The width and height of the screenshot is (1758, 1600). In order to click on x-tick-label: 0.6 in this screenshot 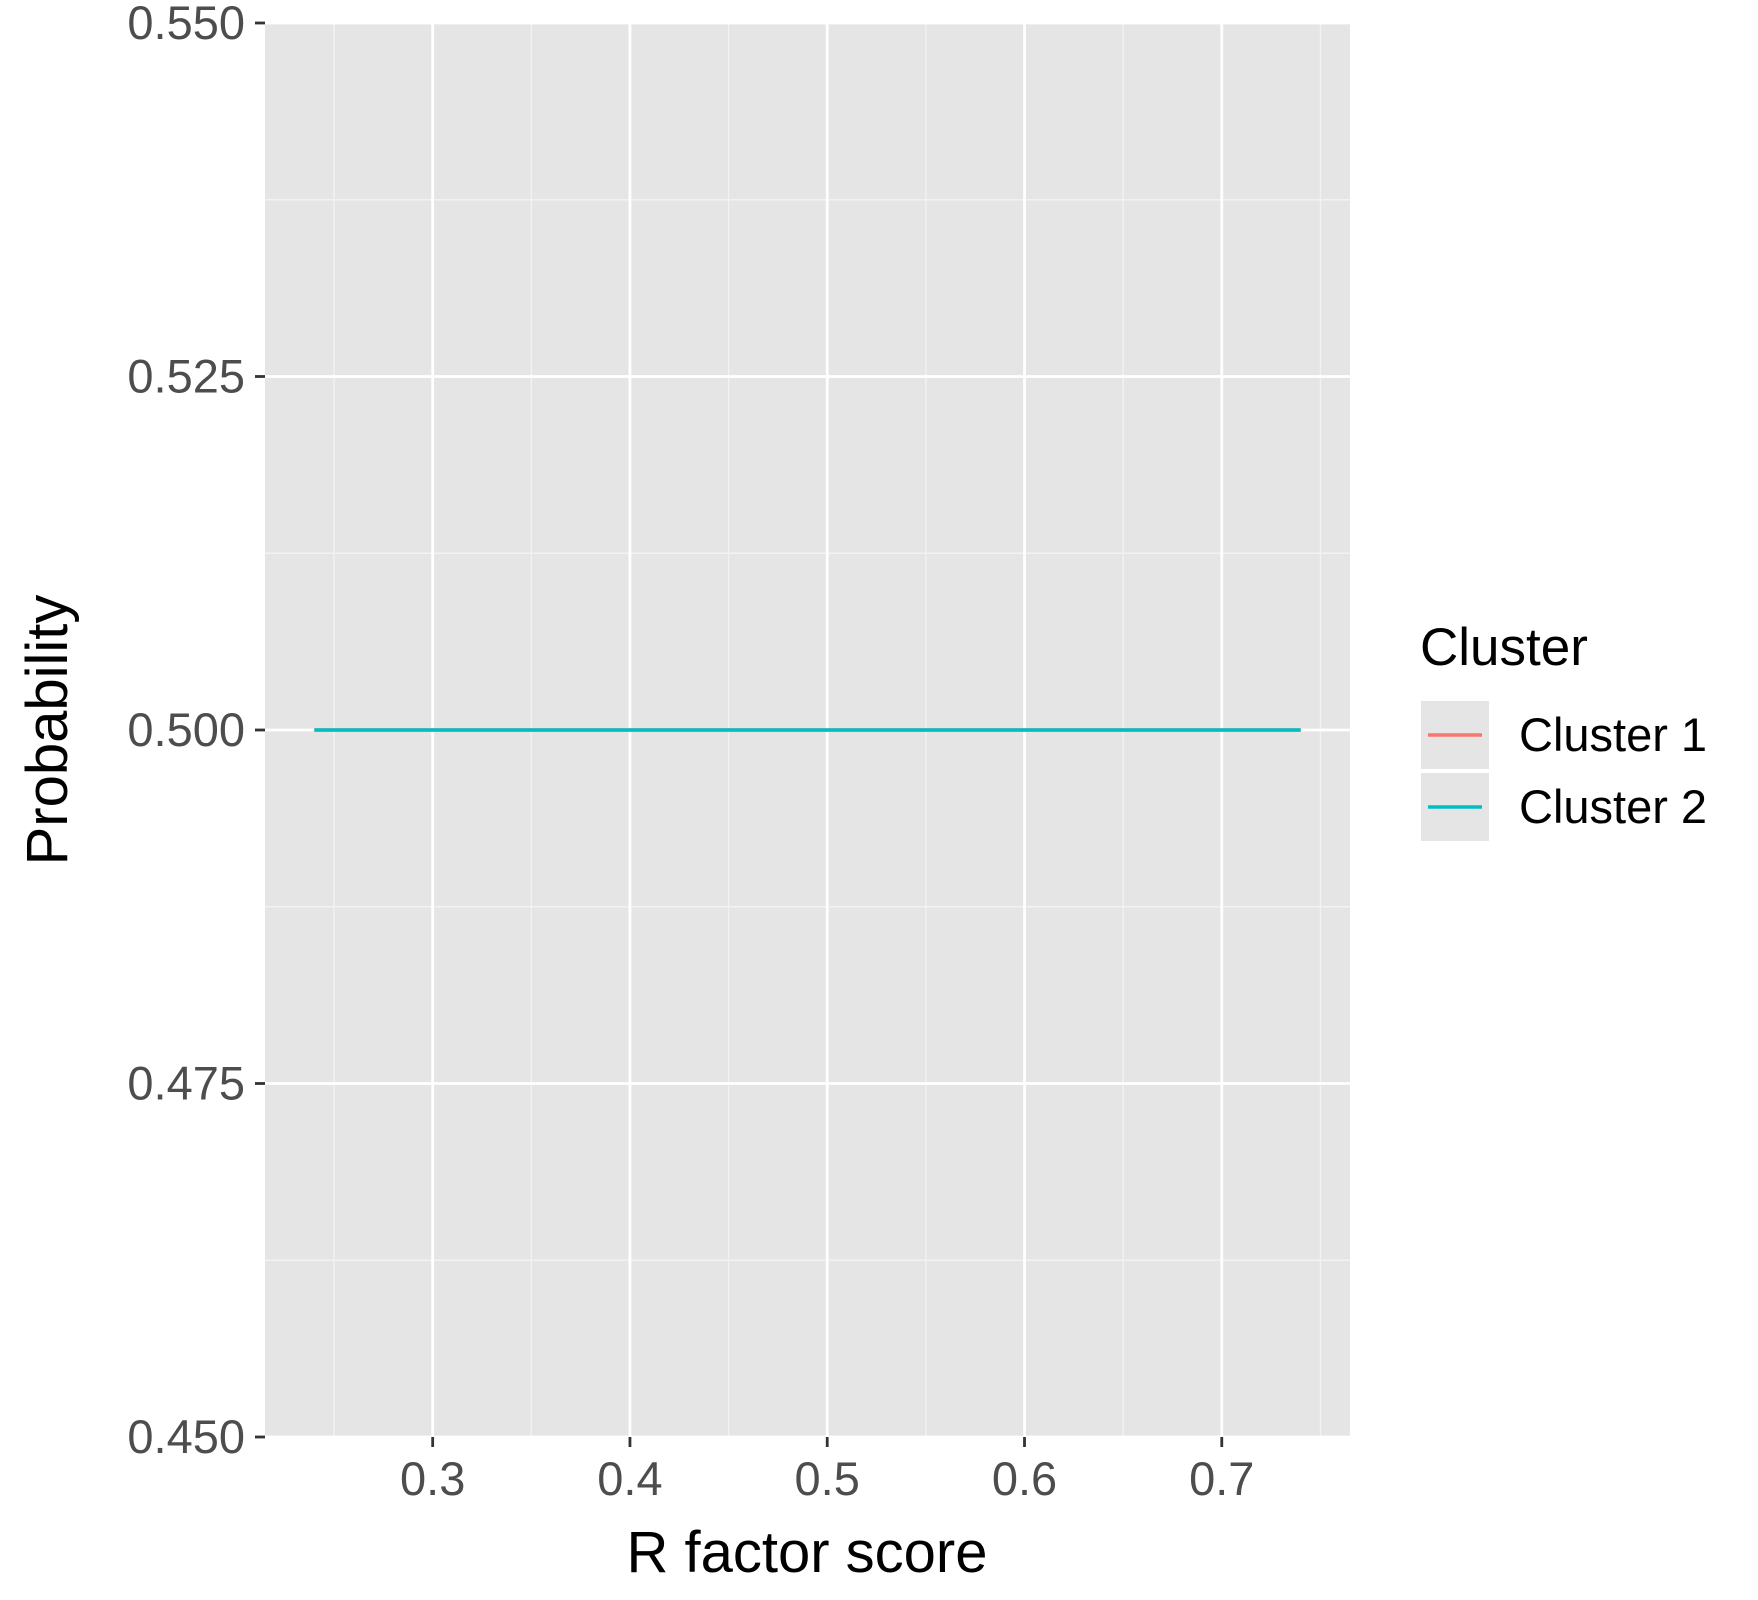, I will do `click(1024, 1478)`.